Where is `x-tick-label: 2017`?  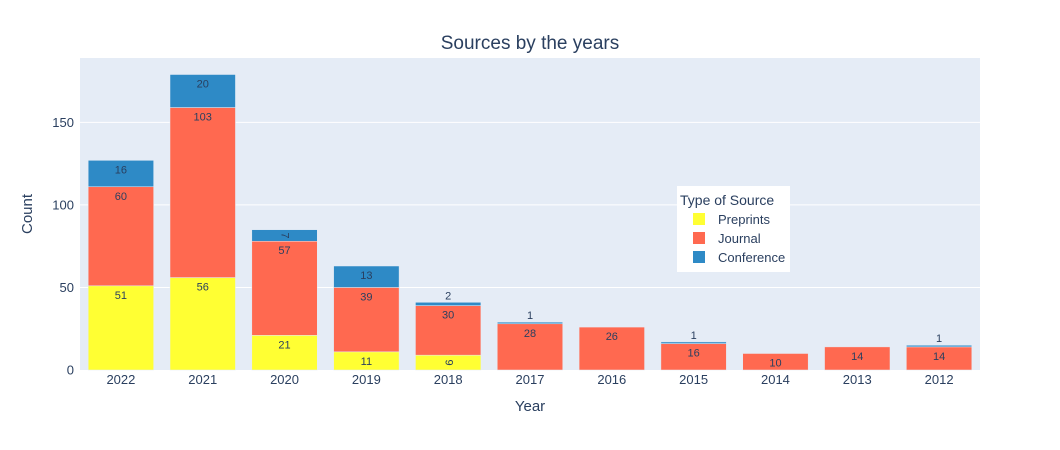 x-tick-label: 2017 is located at coordinates (530, 379).